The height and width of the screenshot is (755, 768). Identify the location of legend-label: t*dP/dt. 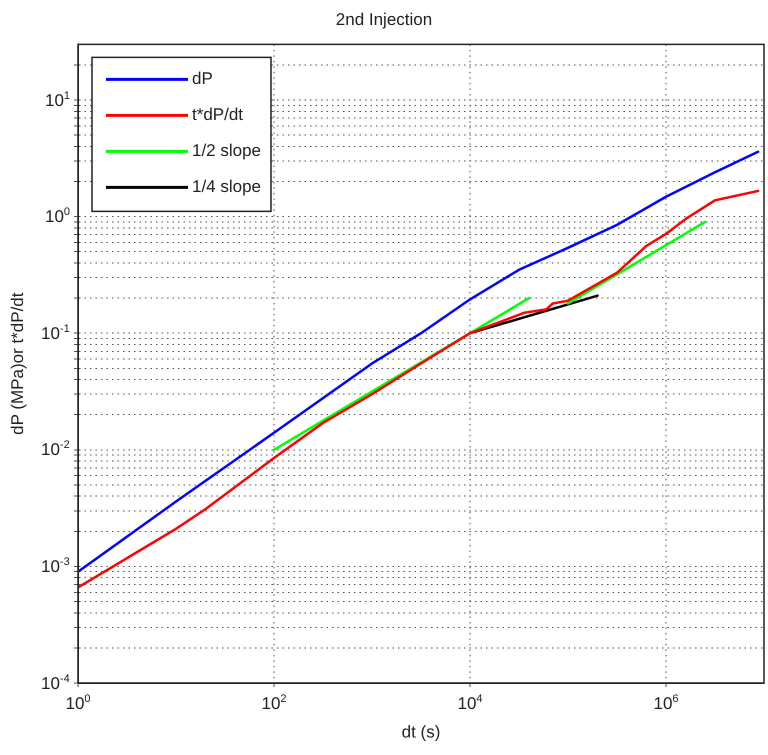
(218, 114).